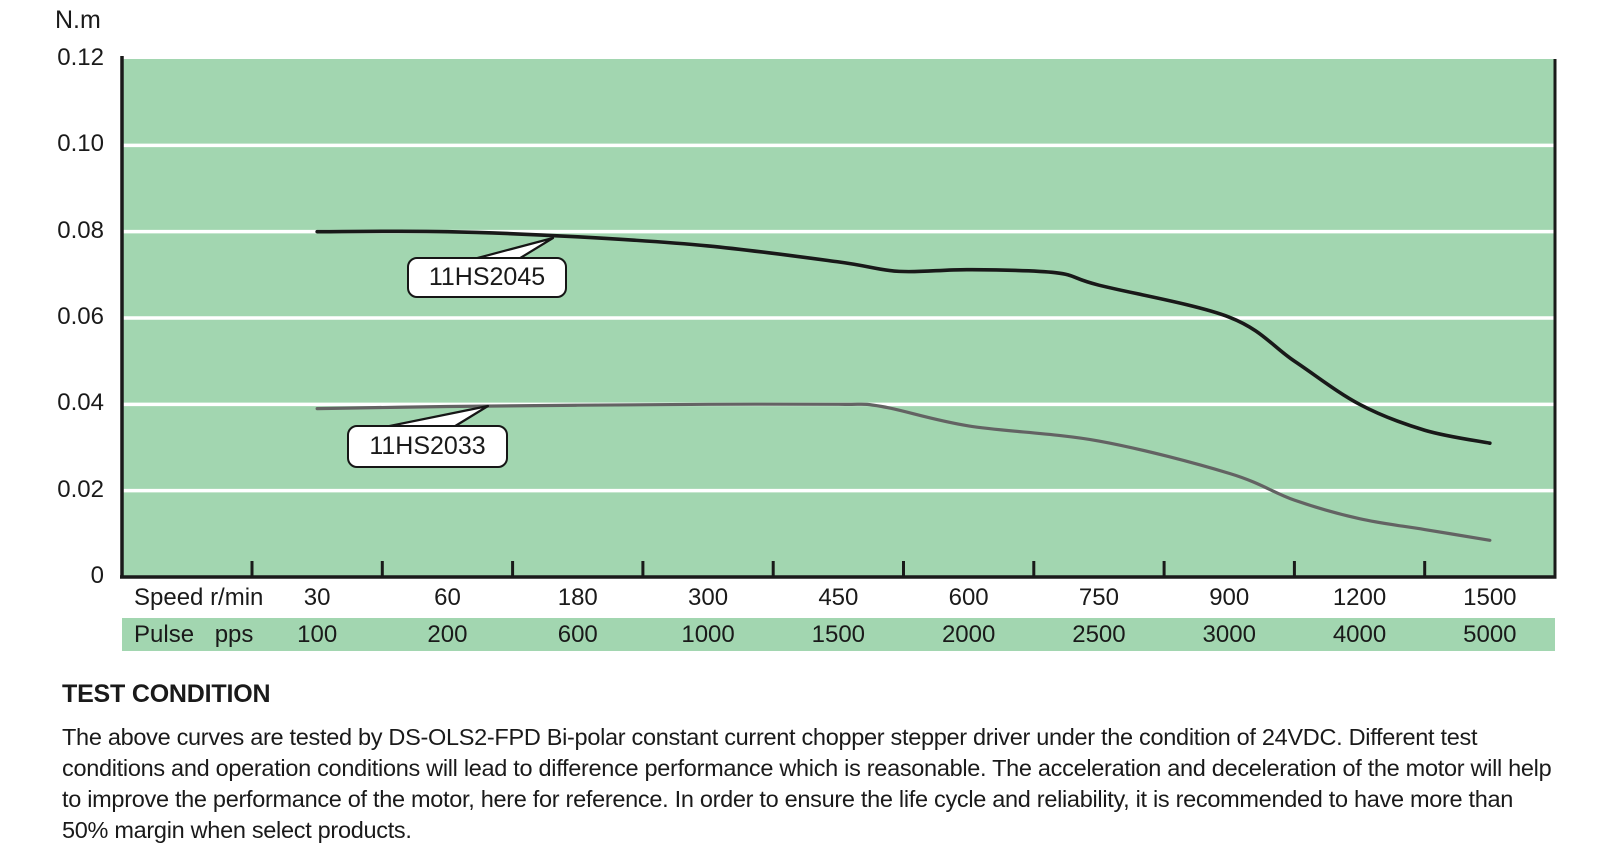 The height and width of the screenshot is (864, 1600). Describe the element at coordinates (194, 634) in the screenshot. I see `pulse-axis-title: Pulse pps` at that location.